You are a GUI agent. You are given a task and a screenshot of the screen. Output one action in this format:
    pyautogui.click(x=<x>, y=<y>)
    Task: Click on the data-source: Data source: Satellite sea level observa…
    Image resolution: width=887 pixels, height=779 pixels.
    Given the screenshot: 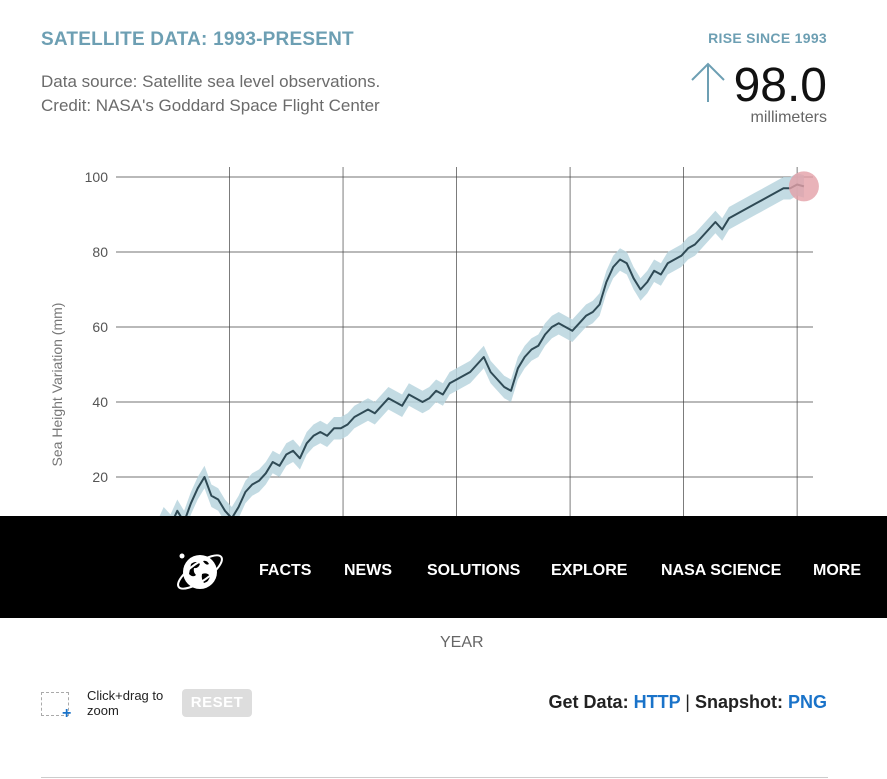 What is the action you would take?
    pyautogui.click(x=210, y=94)
    